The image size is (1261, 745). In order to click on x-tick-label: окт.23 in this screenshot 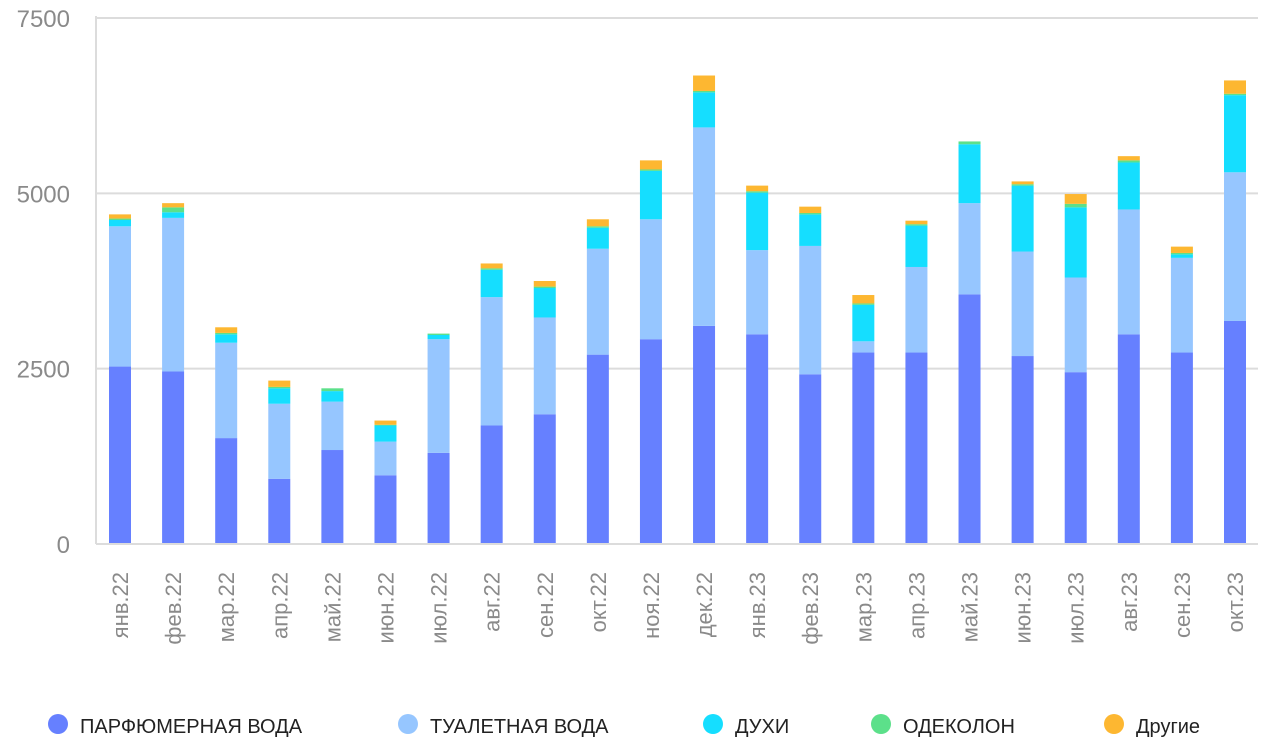, I will do `click(1235, 602)`.